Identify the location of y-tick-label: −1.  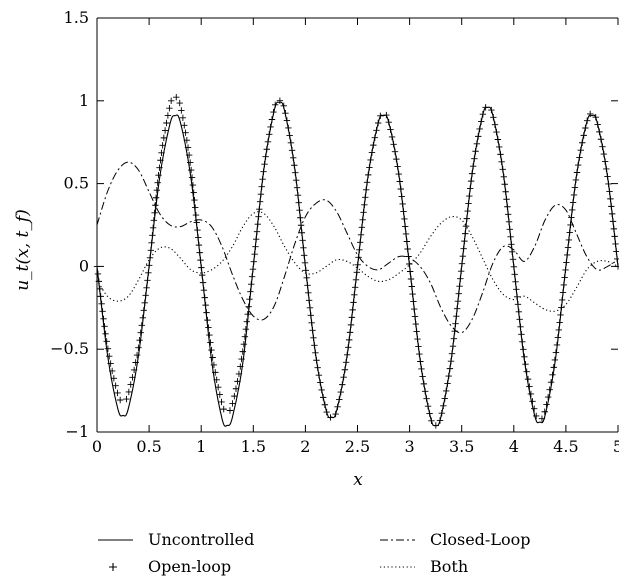
(77, 431).